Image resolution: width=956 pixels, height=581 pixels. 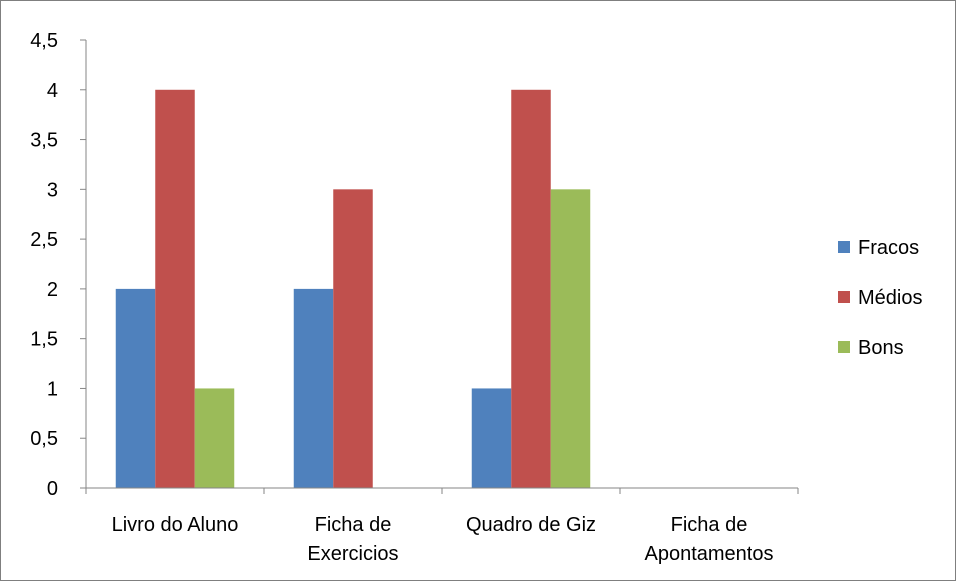 I want to click on y-tick-labels: 0 0,5 1 1,5 2 2,5 3 3,5 4 4,5, so click(x=44, y=265).